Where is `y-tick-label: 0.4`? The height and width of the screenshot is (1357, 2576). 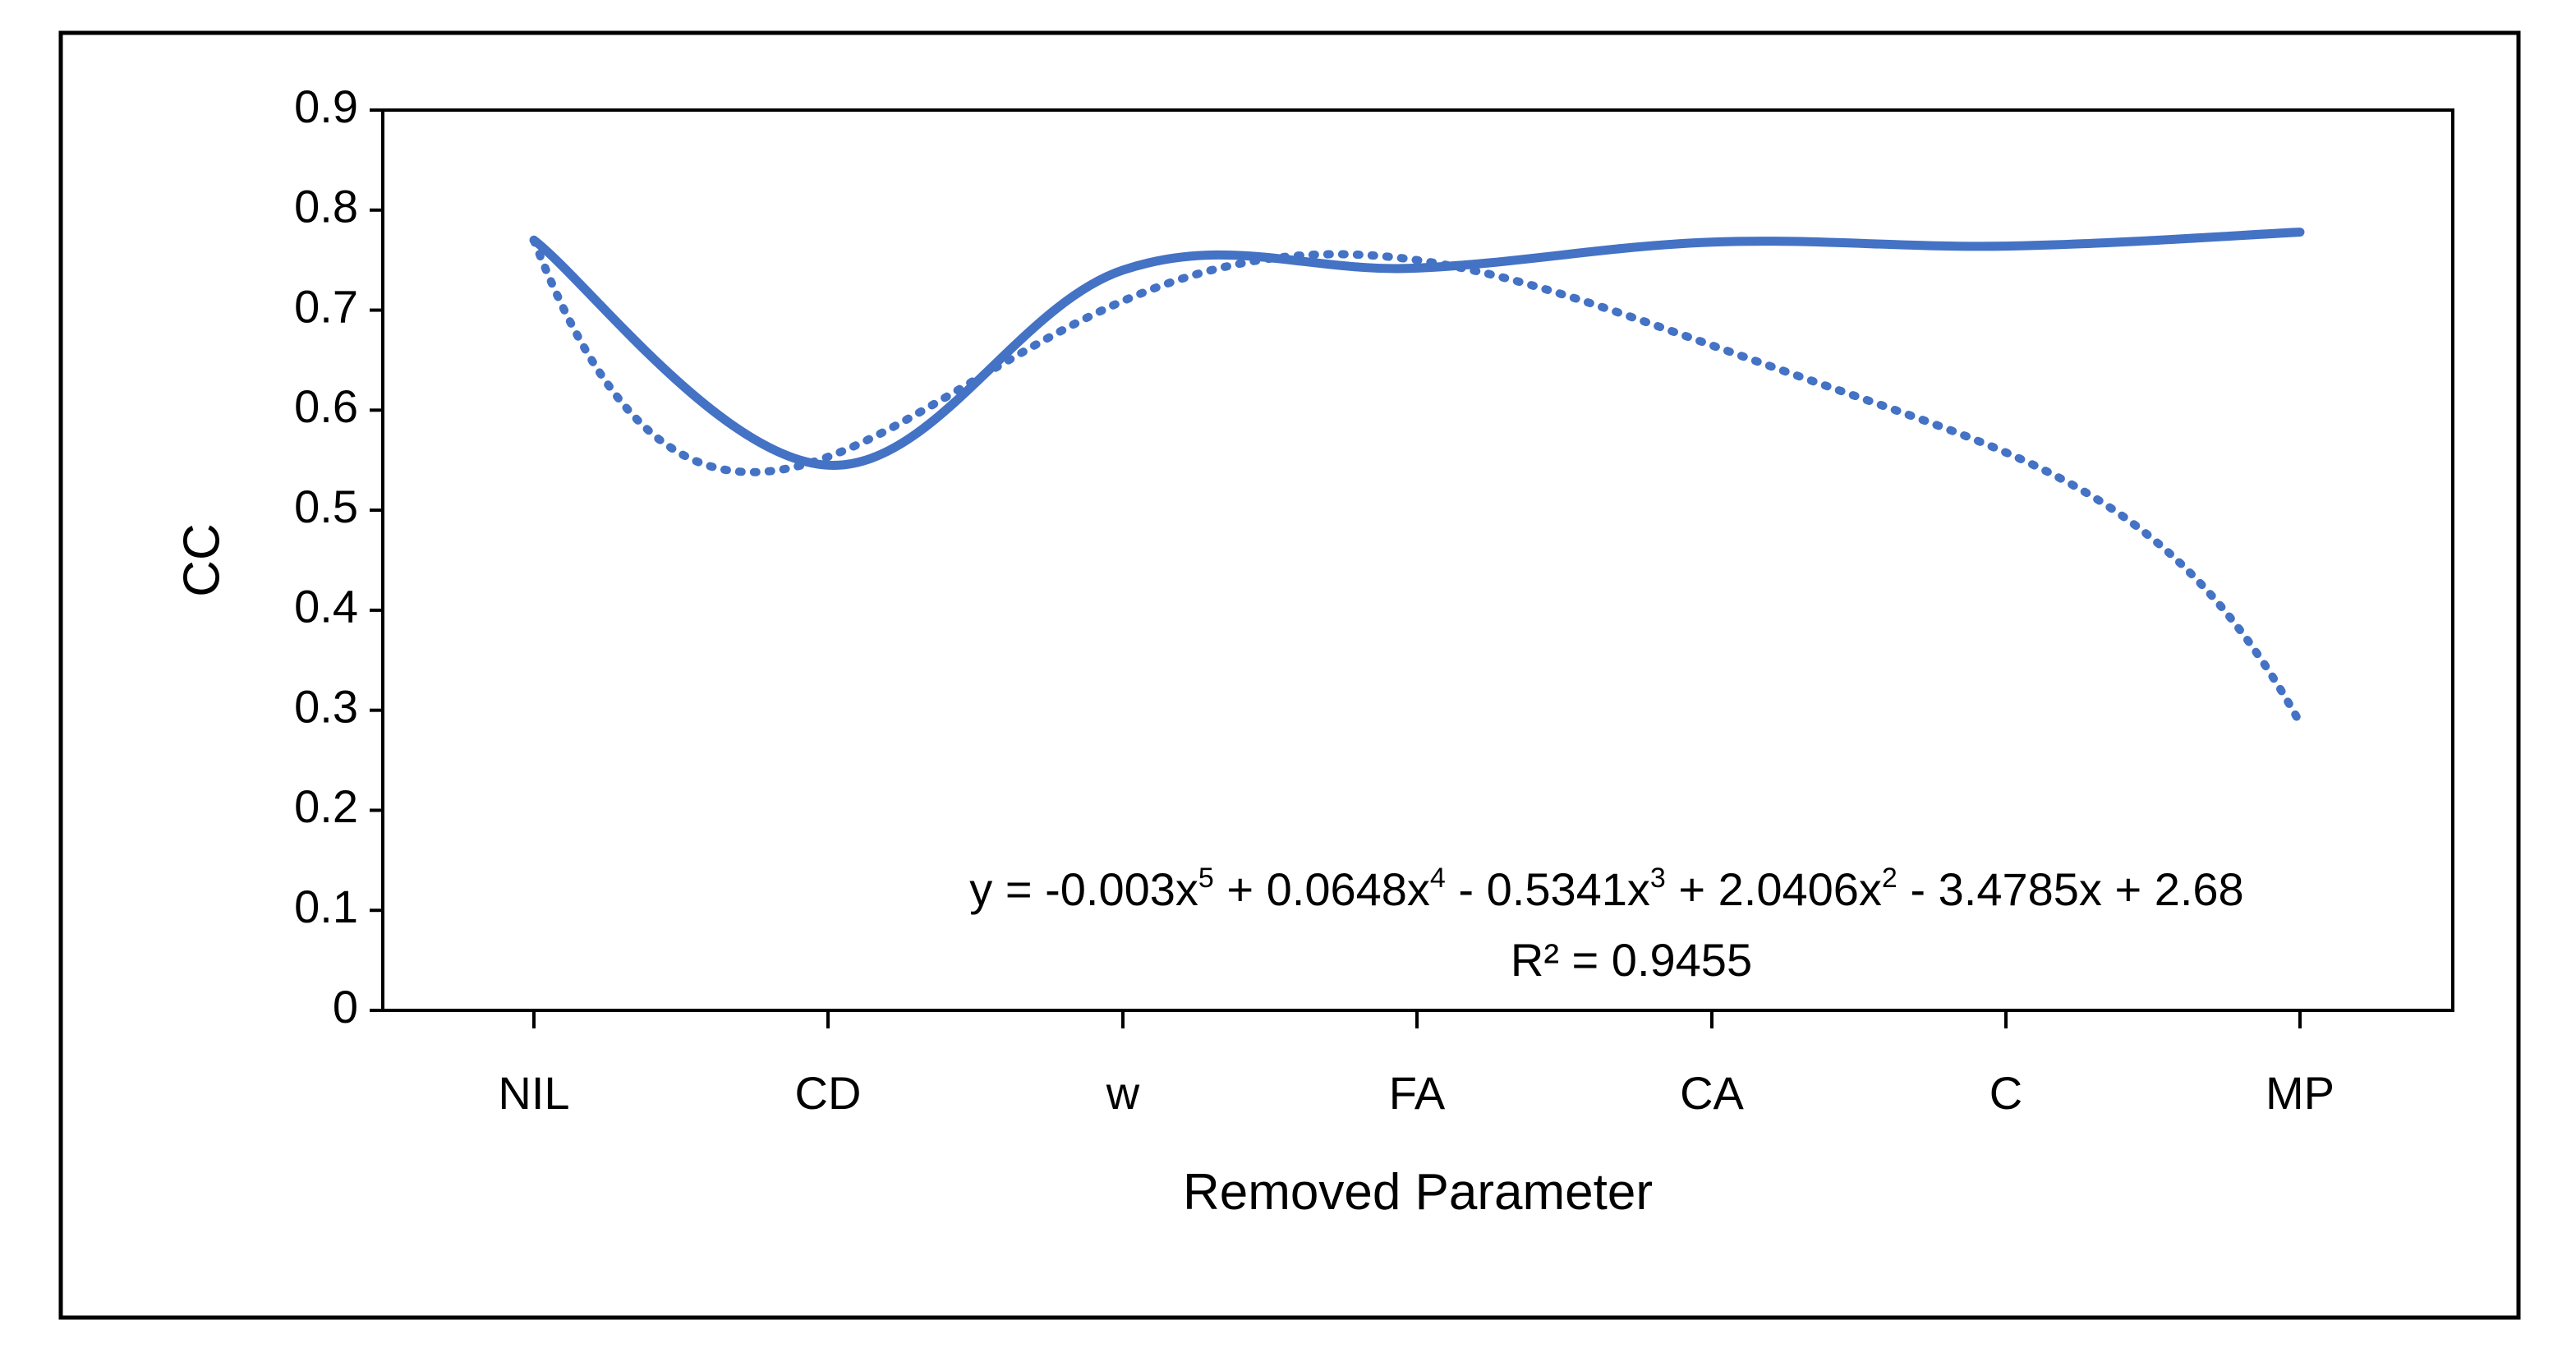 y-tick-label: 0.4 is located at coordinates (326, 606).